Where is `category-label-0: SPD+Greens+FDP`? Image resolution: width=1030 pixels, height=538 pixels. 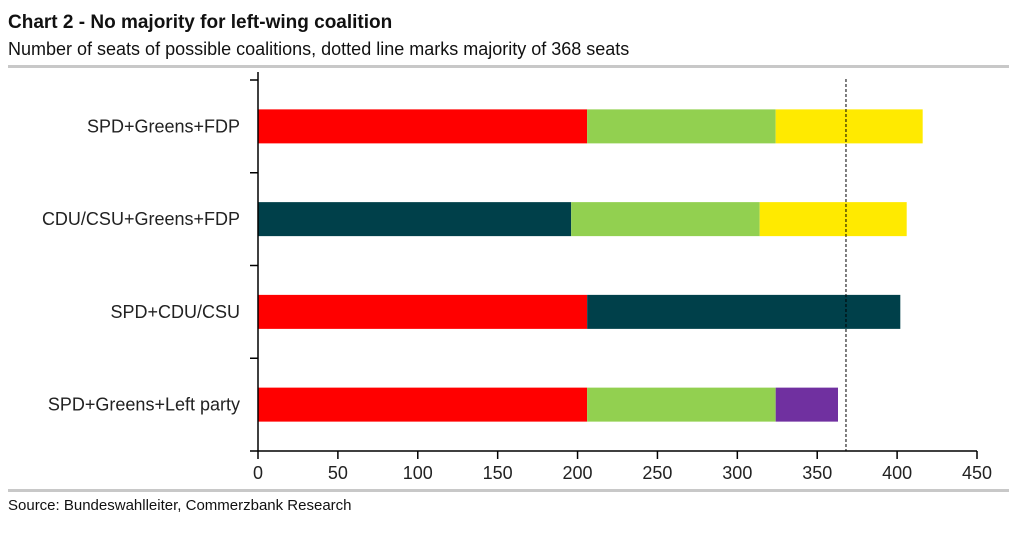 category-label-0: SPD+Greens+FDP is located at coordinates (163, 126).